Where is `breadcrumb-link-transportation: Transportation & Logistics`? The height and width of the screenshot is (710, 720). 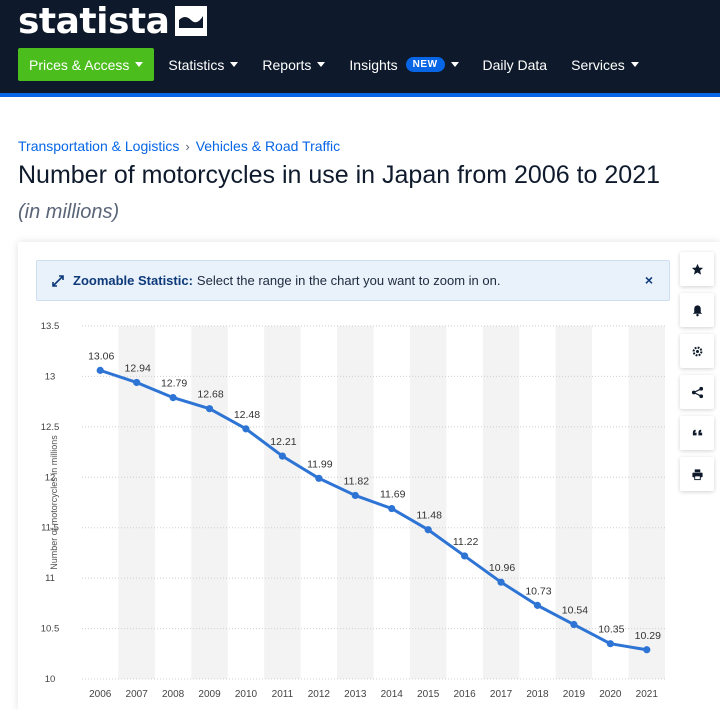 breadcrumb-link-transportation: Transportation & Logistics is located at coordinates (99, 146).